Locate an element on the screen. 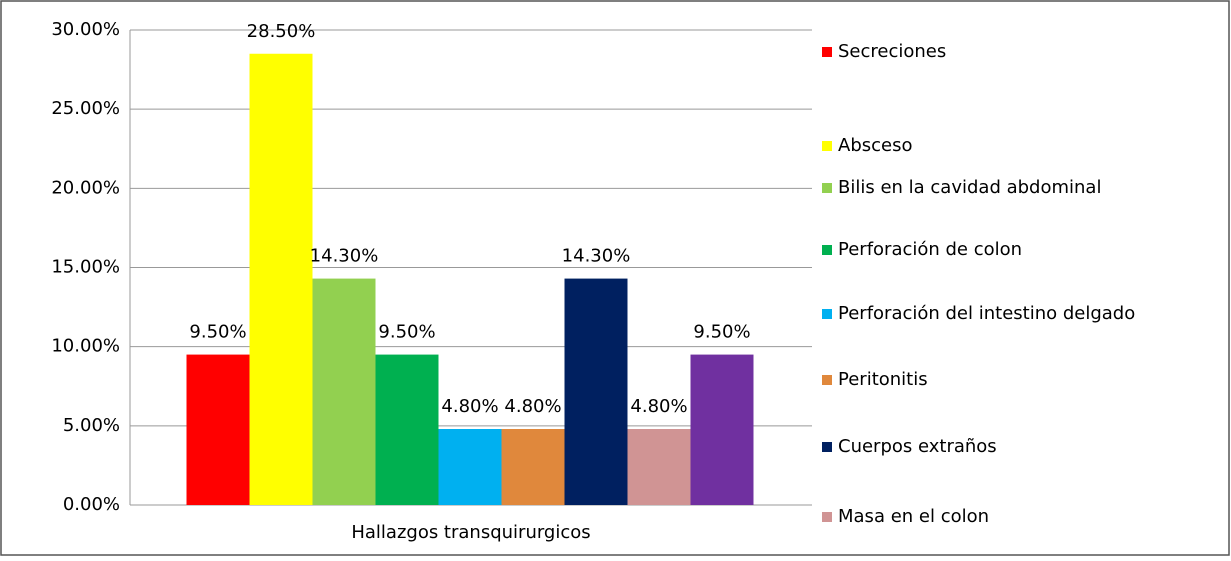  legend-label: Perforación del intestino delgado is located at coordinates (986, 313).